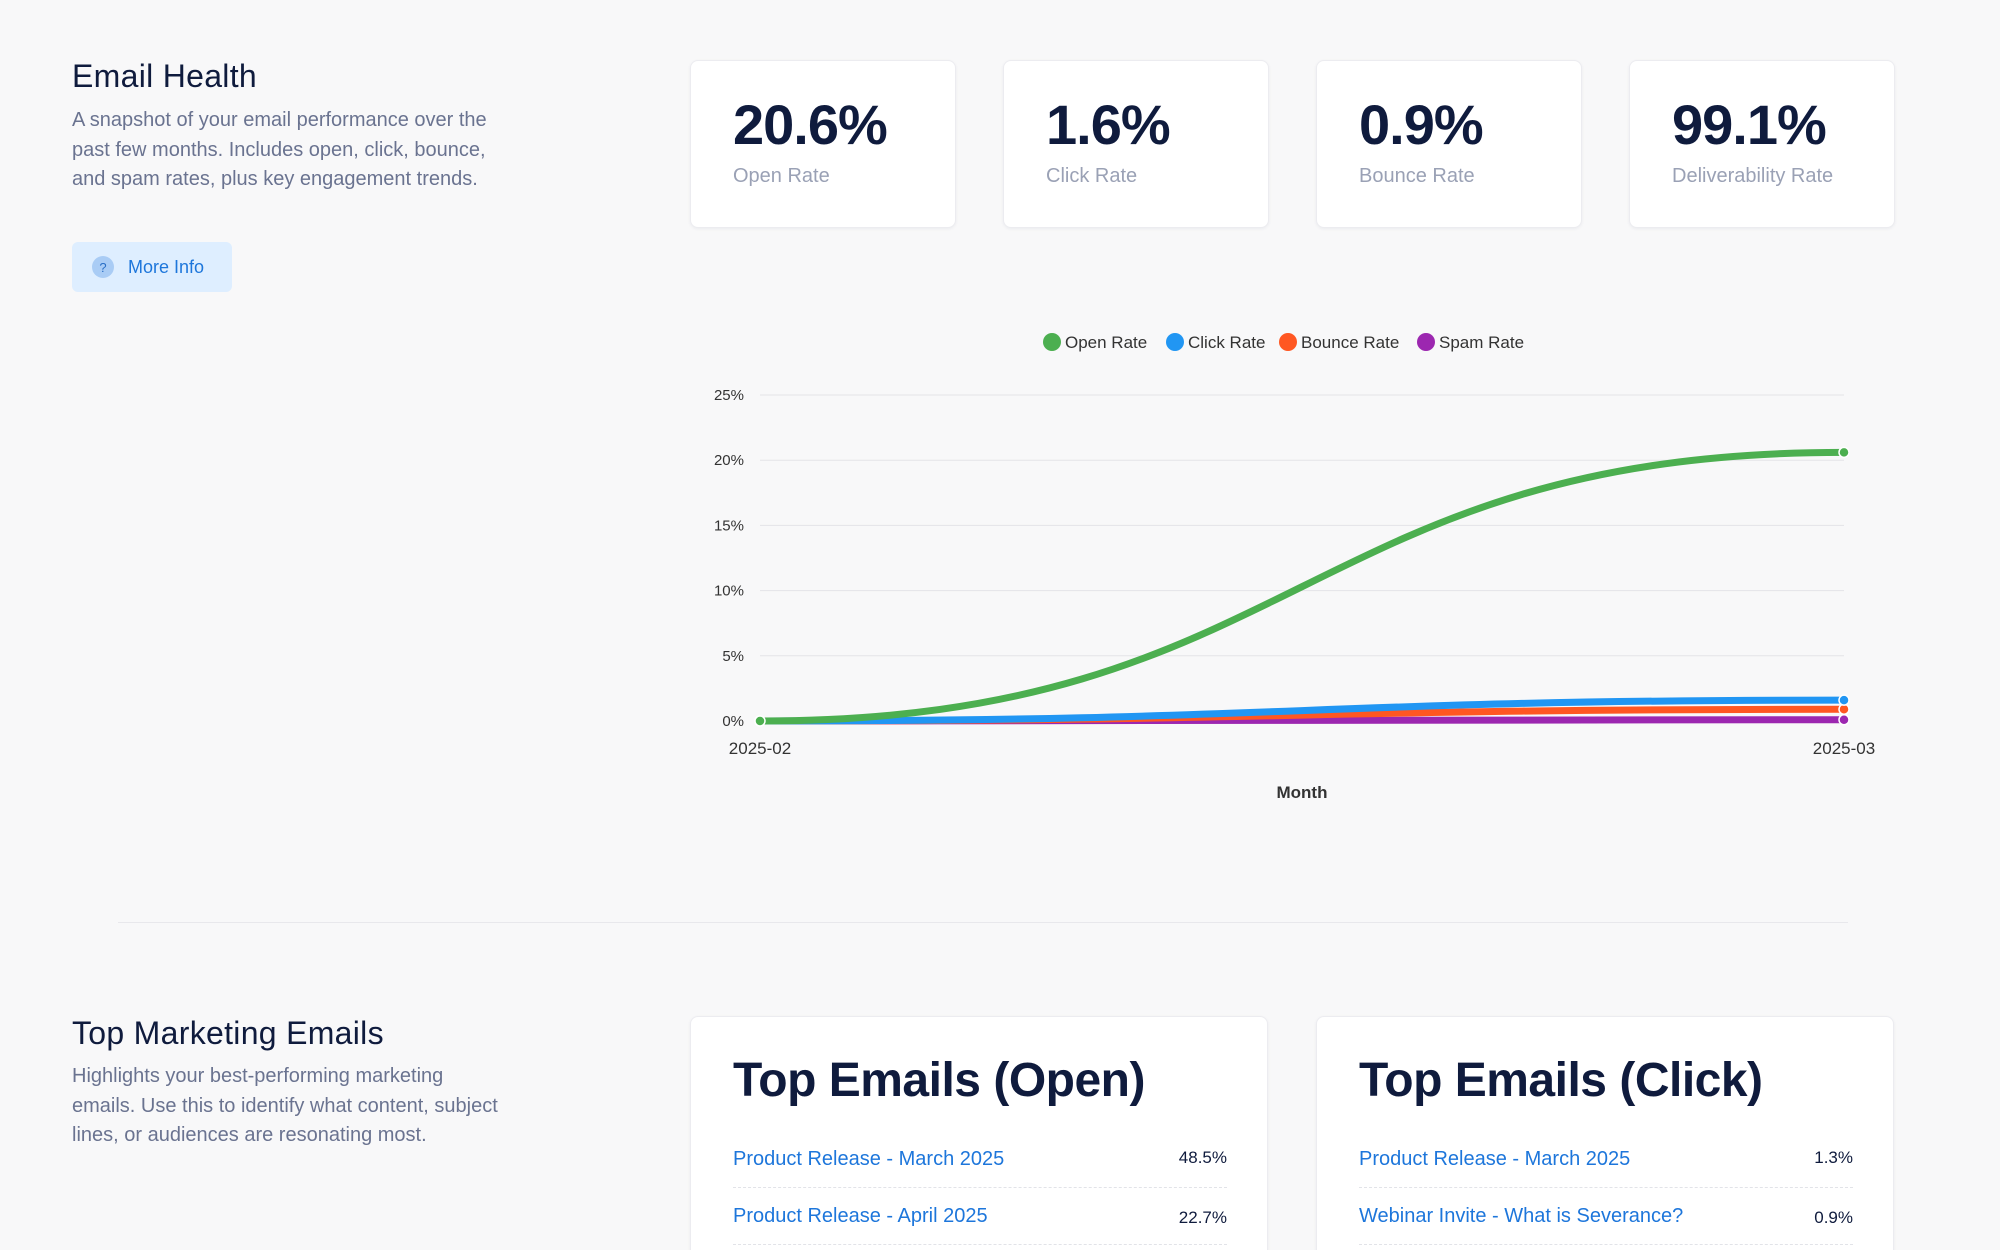  I want to click on list-item: Product Release - March 2025 48.5%, so click(980, 1168).